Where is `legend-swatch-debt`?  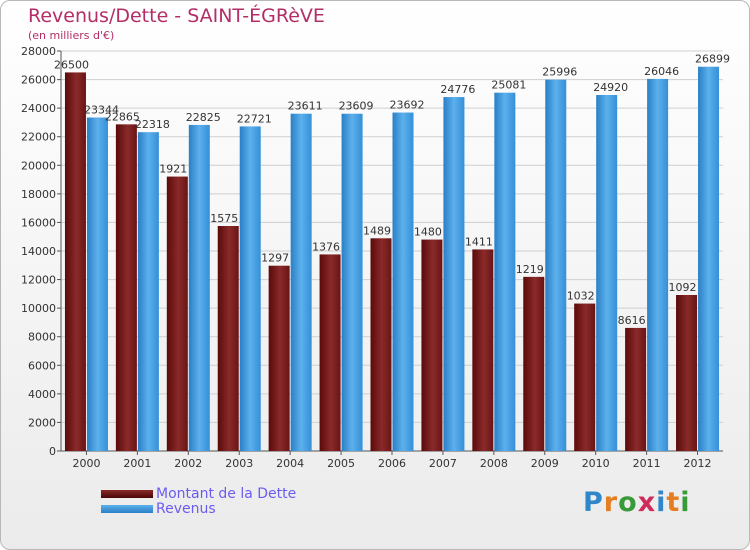 legend-swatch-debt is located at coordinates (127, 494).